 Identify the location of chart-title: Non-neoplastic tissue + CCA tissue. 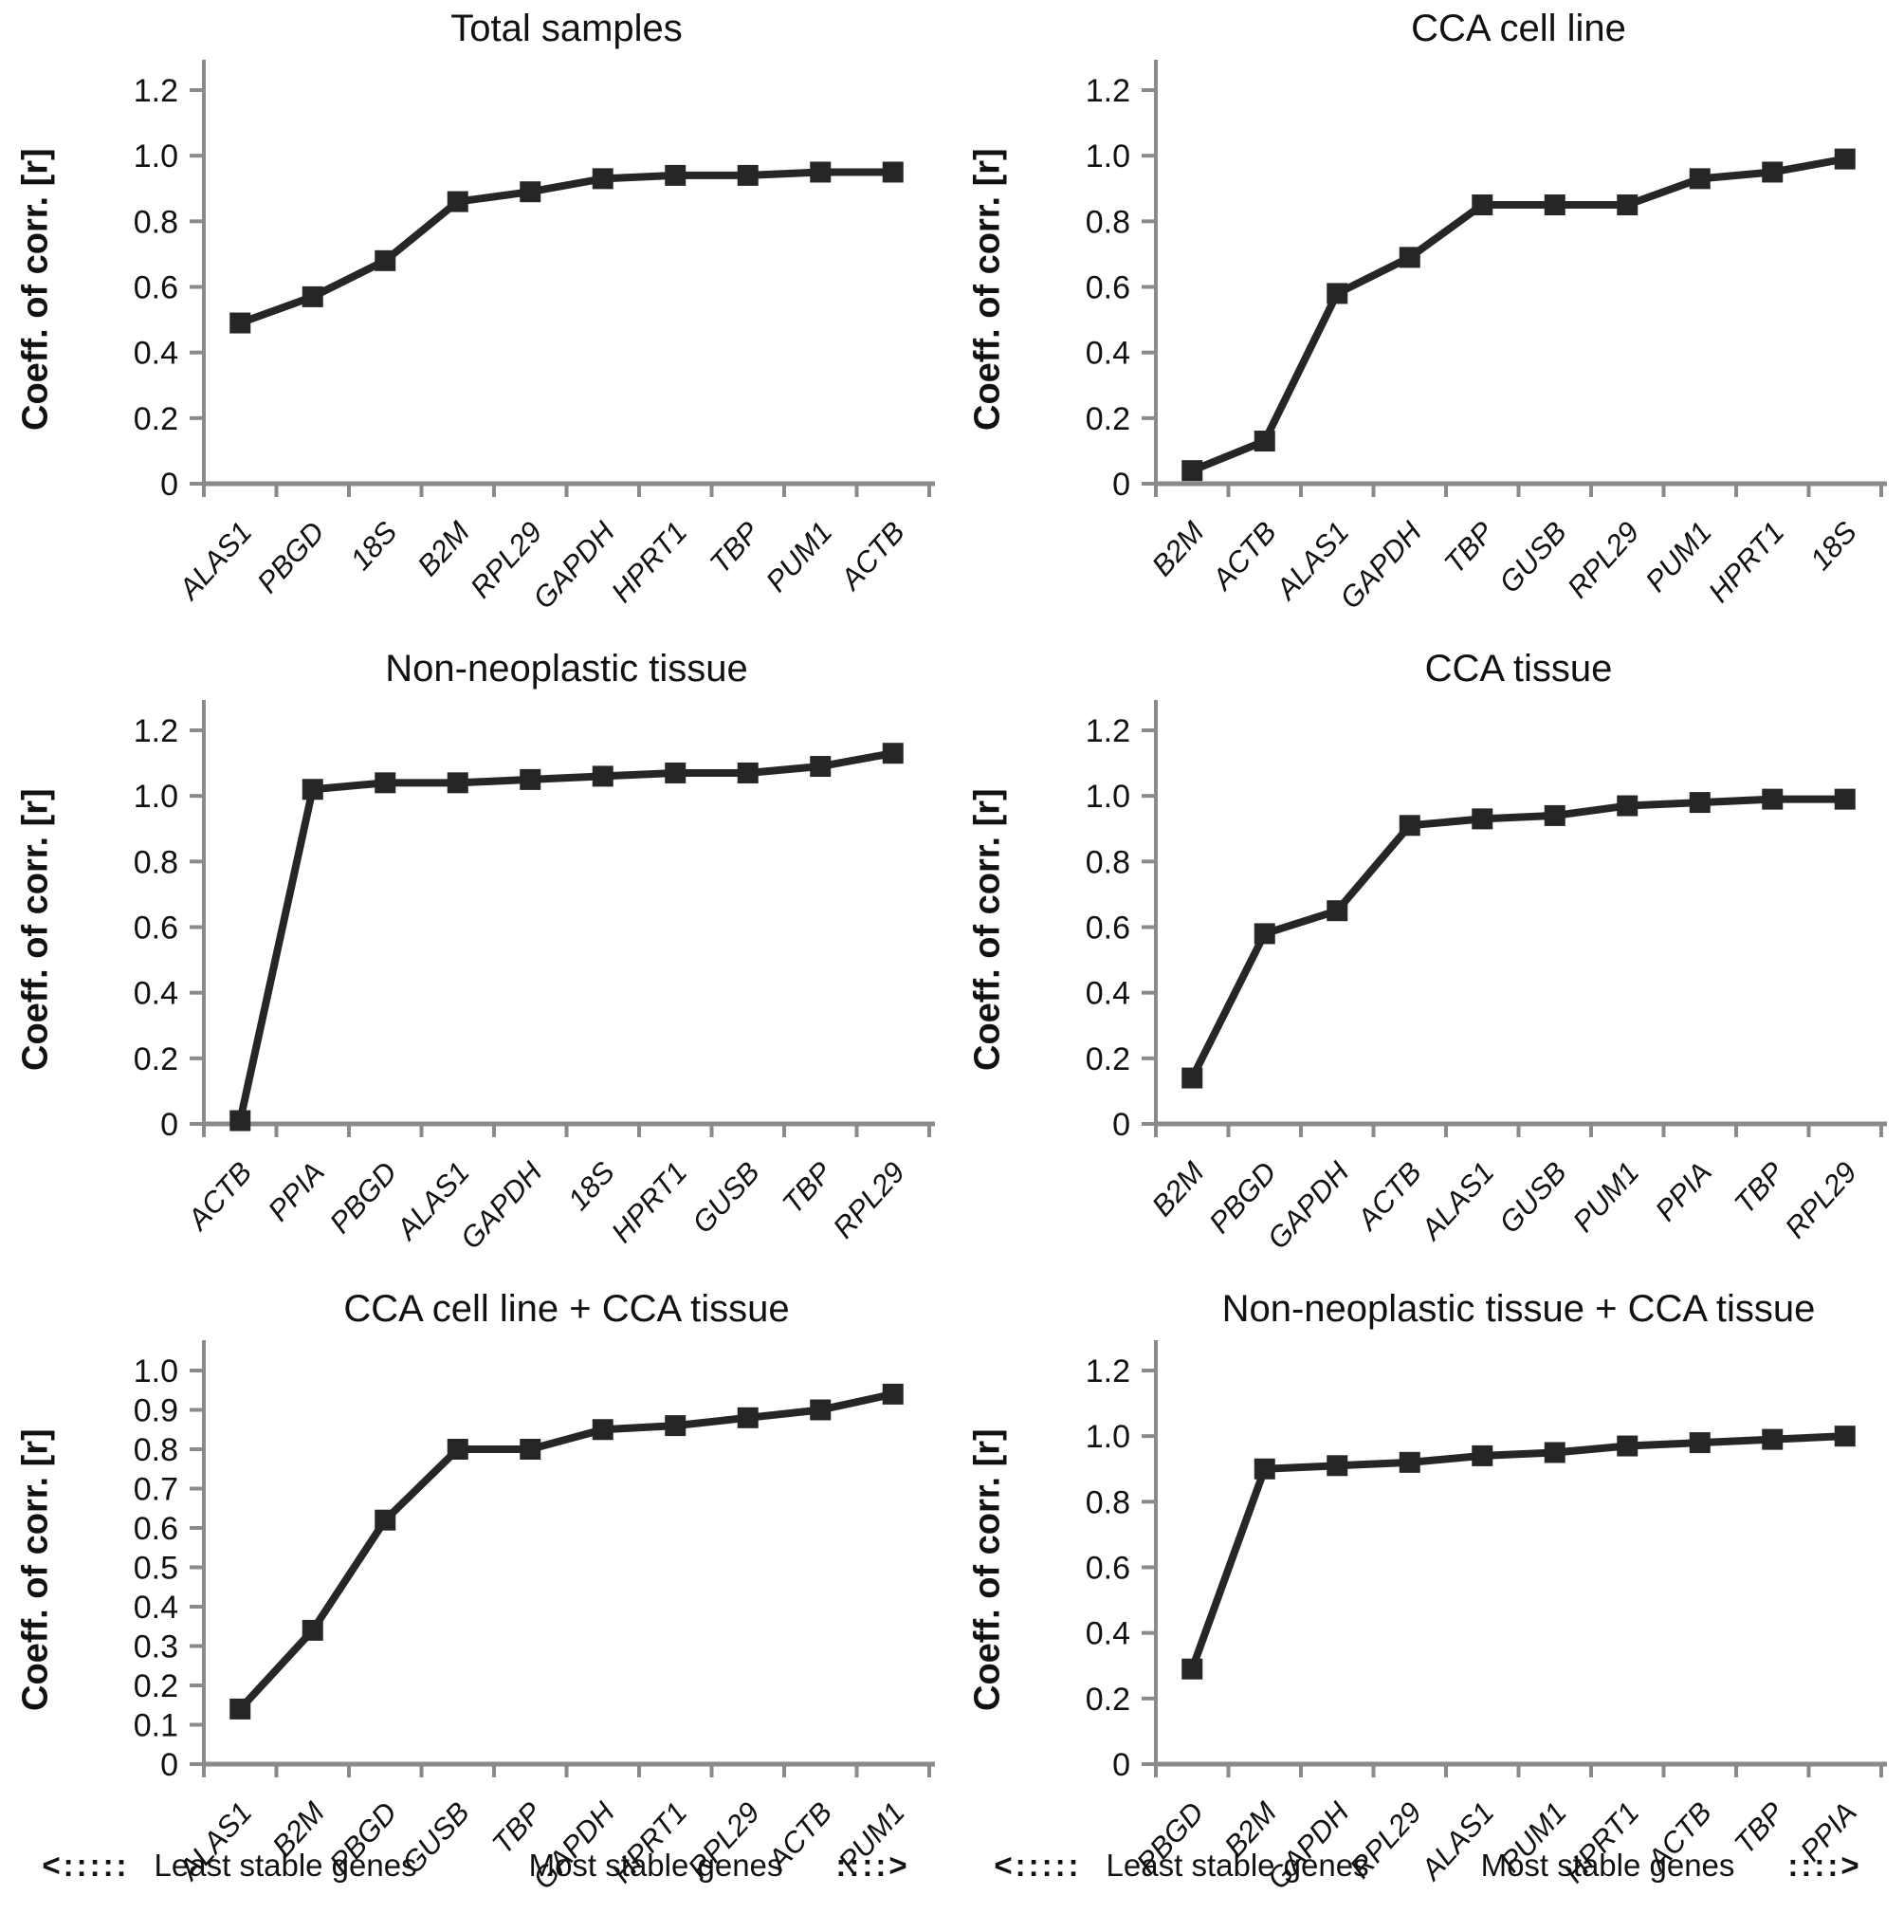
(1519, 1309).